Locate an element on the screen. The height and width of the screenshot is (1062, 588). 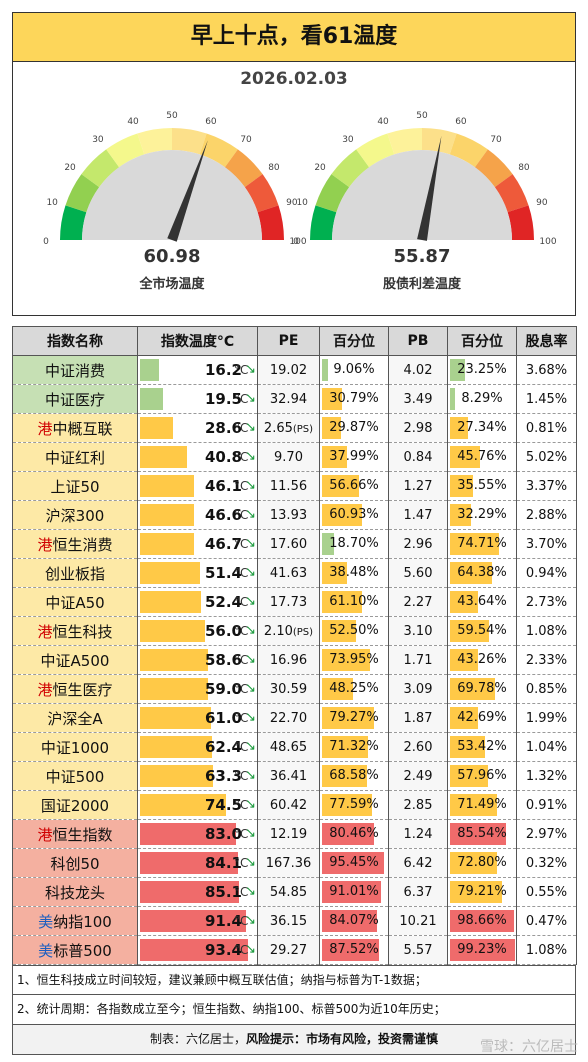
temperature-value: 16.2 is located at coordinates (223, 370).